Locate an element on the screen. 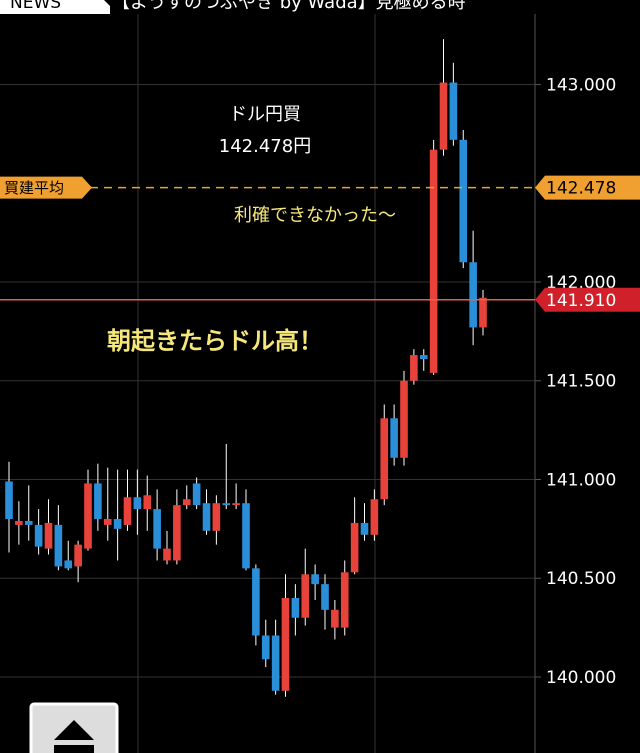 This screenshot has height=753, width=640. avg-label-bg is located at coordinates (46, 187).